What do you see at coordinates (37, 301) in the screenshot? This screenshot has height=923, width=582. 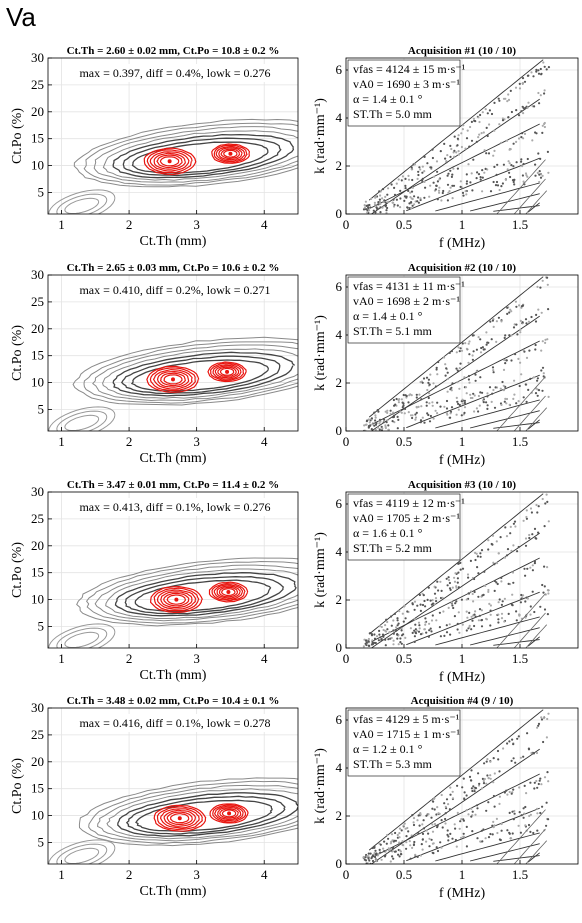 I see `y-tick-label: 25` at bounding box center [37, 301].